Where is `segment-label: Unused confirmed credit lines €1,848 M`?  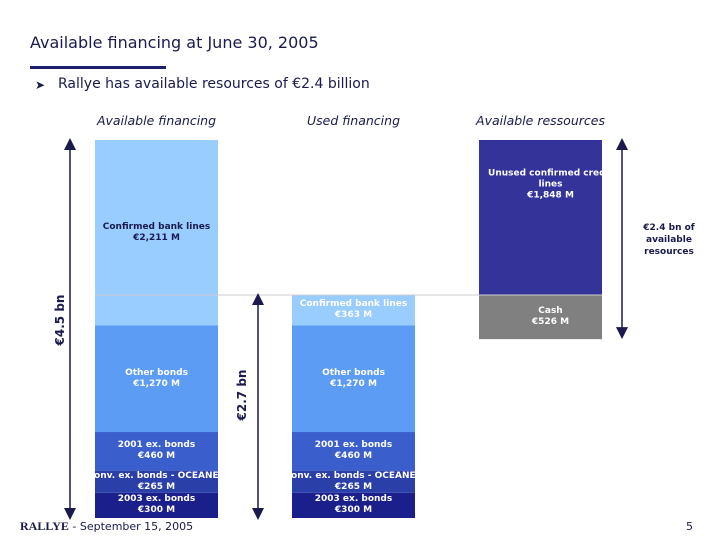
segment-label: Unused confirmed credit lines €1,848 M is located at coordinates (550, 185).